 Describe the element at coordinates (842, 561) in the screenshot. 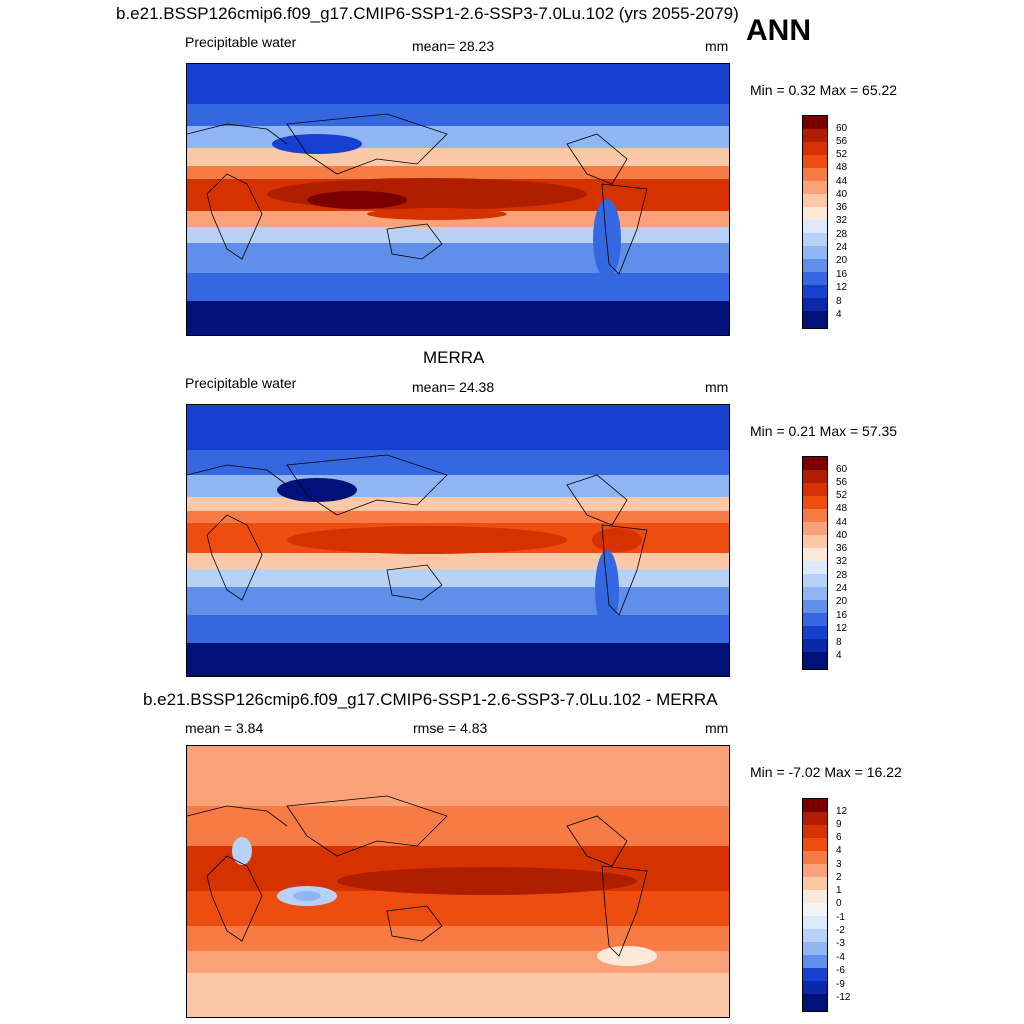

I see `panel2-colorbar-label: 32` at that location.